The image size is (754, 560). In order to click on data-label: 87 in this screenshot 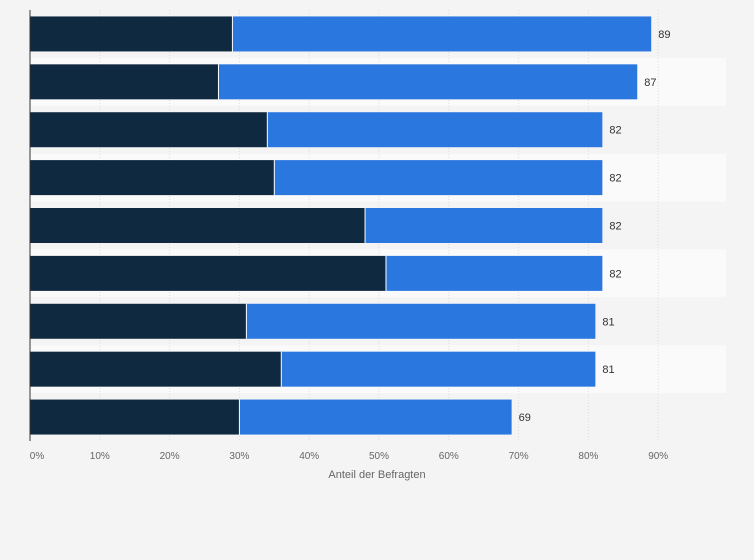, I will do `click(650, 83)`.